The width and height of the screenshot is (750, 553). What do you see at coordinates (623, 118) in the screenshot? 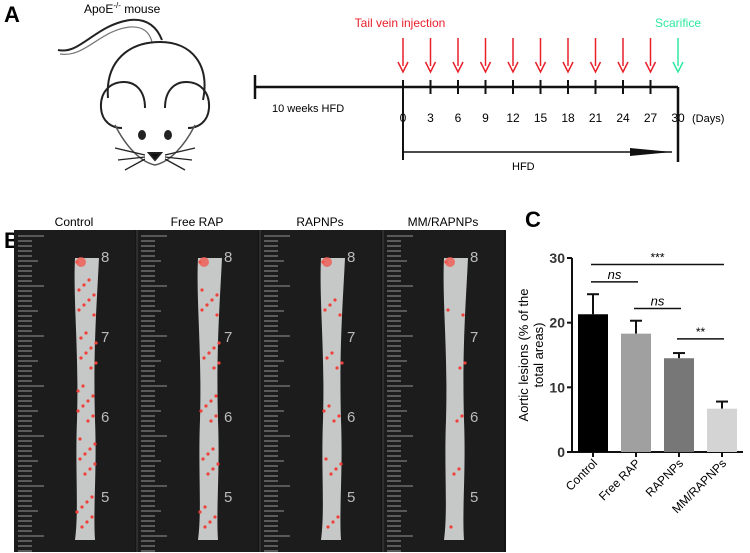
I see `day-label: 24` at bounding box center [623, 118].